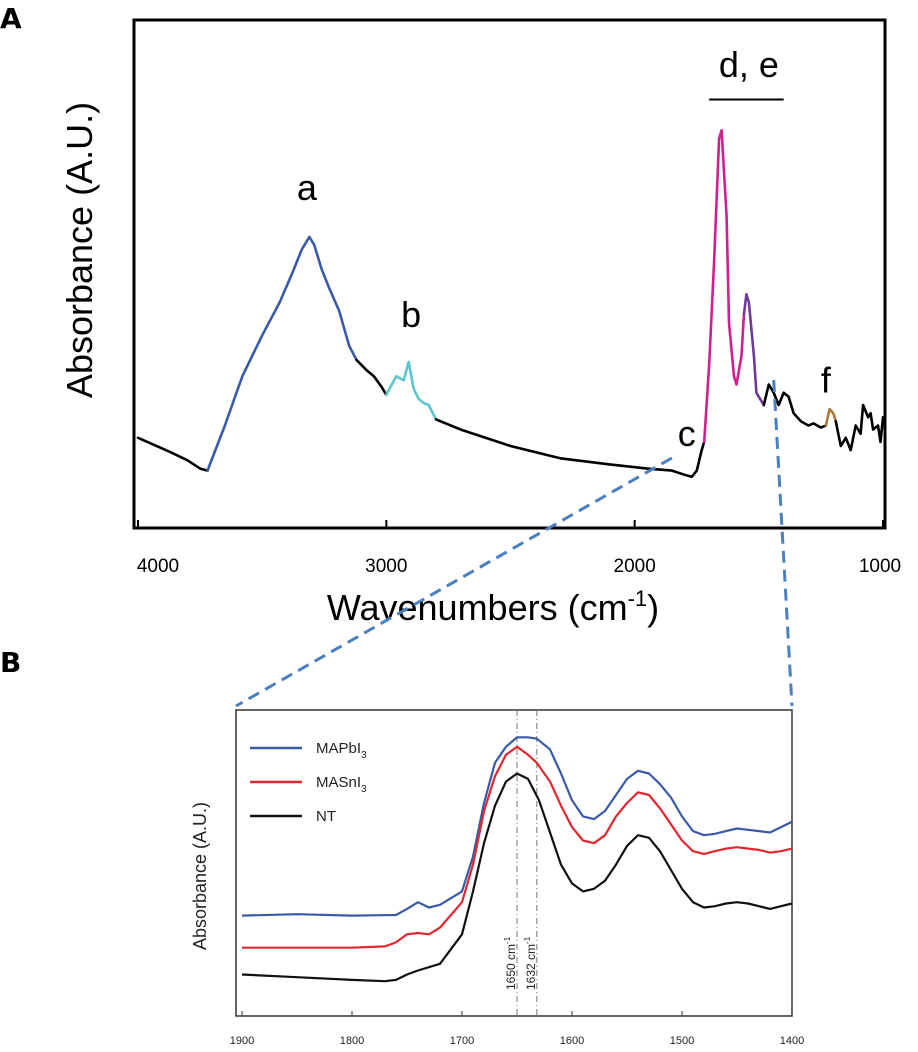 Image resolution: width=918 pixels, height=1052 pixels. Describe the element at coordinates (792, 1041) in the screenshot. I see `chart-b-tick-label: 1400` at that location.